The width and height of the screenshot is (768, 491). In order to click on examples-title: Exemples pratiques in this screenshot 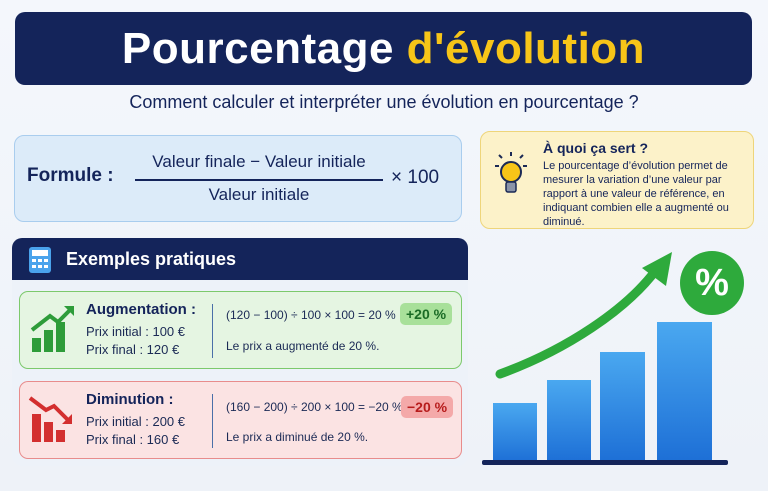, I will do `click(151, 259)`.